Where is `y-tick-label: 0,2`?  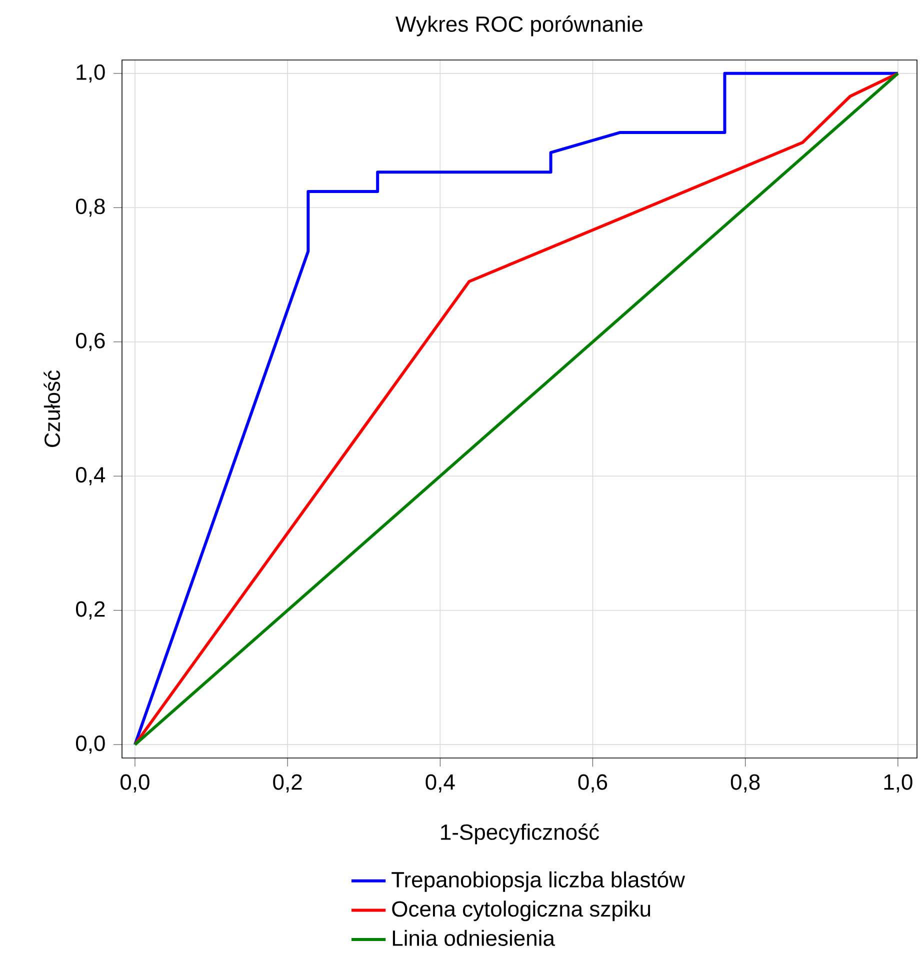
y-tick-label: 0,2 is located at coordinates (90, 610).